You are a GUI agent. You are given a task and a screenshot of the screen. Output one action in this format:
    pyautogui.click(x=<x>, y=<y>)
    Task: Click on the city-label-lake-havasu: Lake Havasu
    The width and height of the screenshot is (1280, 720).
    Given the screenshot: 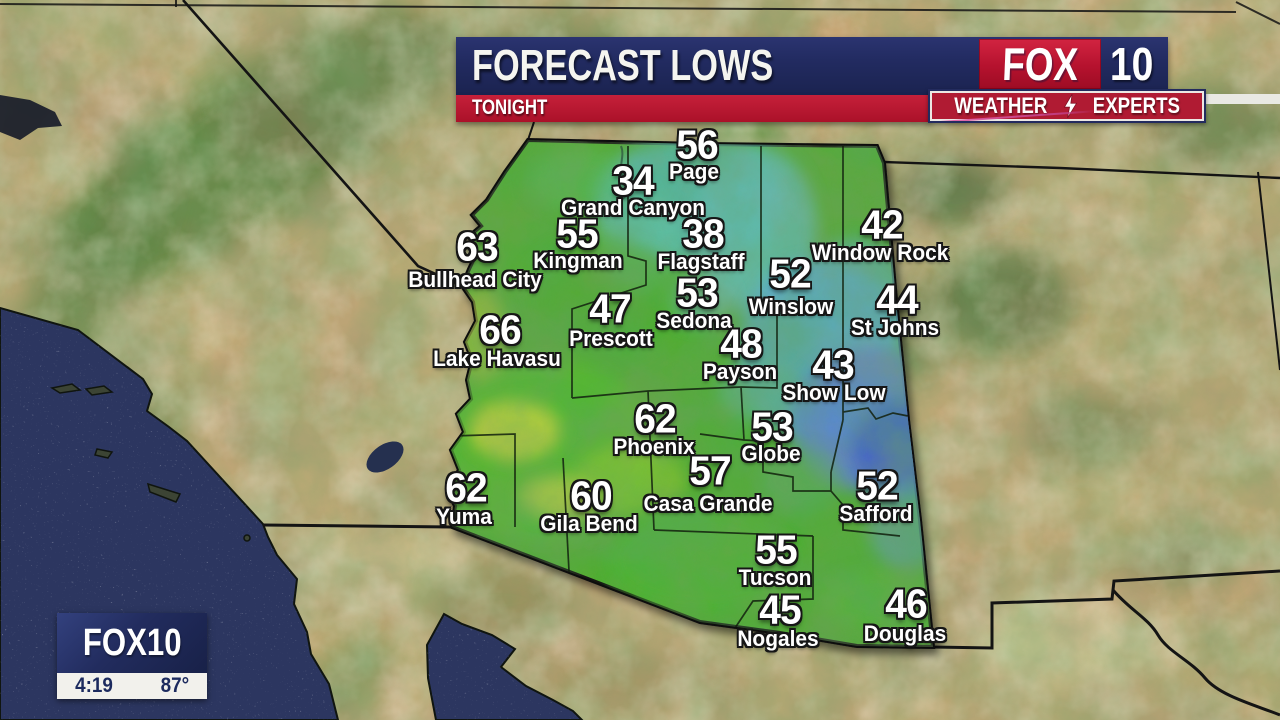 What is the action you would take?
    pyautogui.click(x=497, y=358)
    